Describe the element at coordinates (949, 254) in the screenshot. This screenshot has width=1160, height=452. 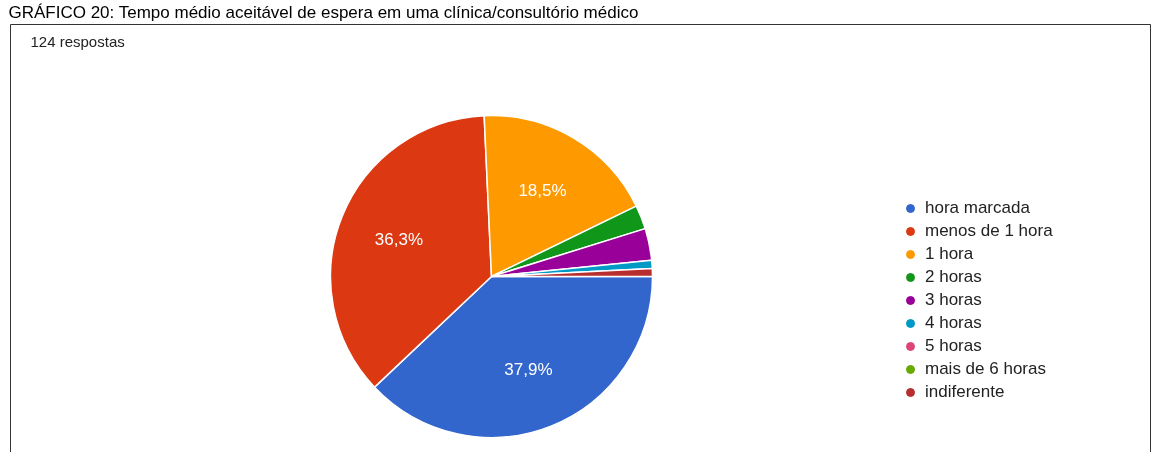
I see `legend-label: 1 hora` at that location.